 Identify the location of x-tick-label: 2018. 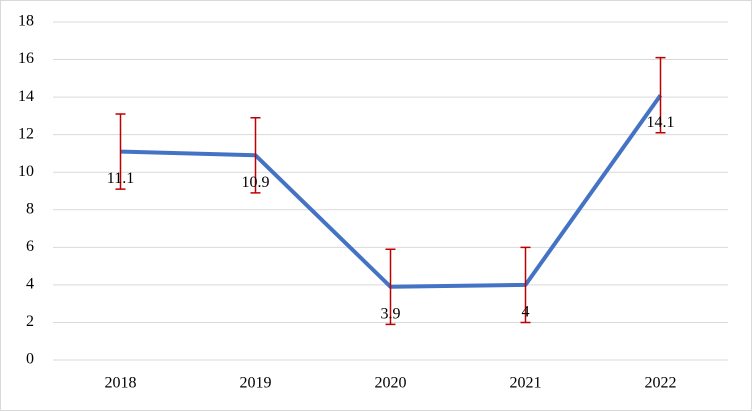
(121, 383).